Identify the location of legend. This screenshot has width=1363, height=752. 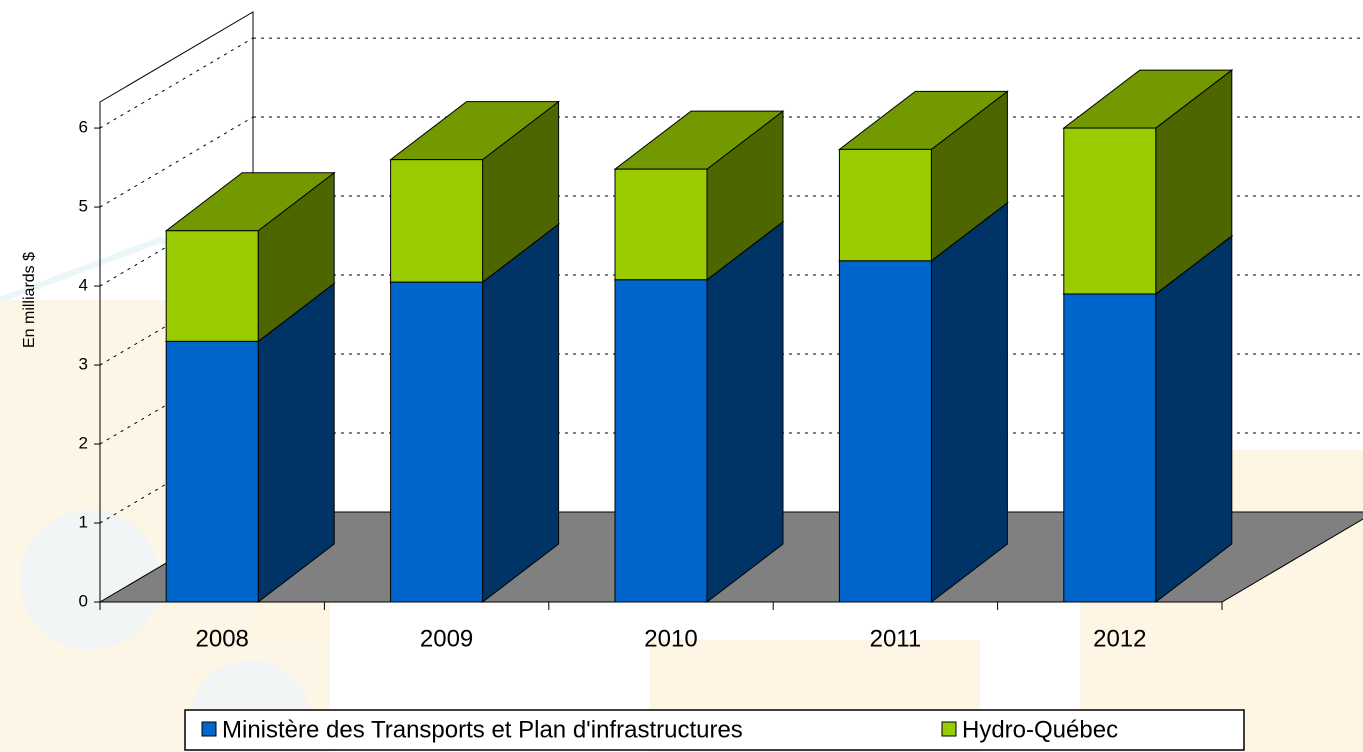
(714, 730).